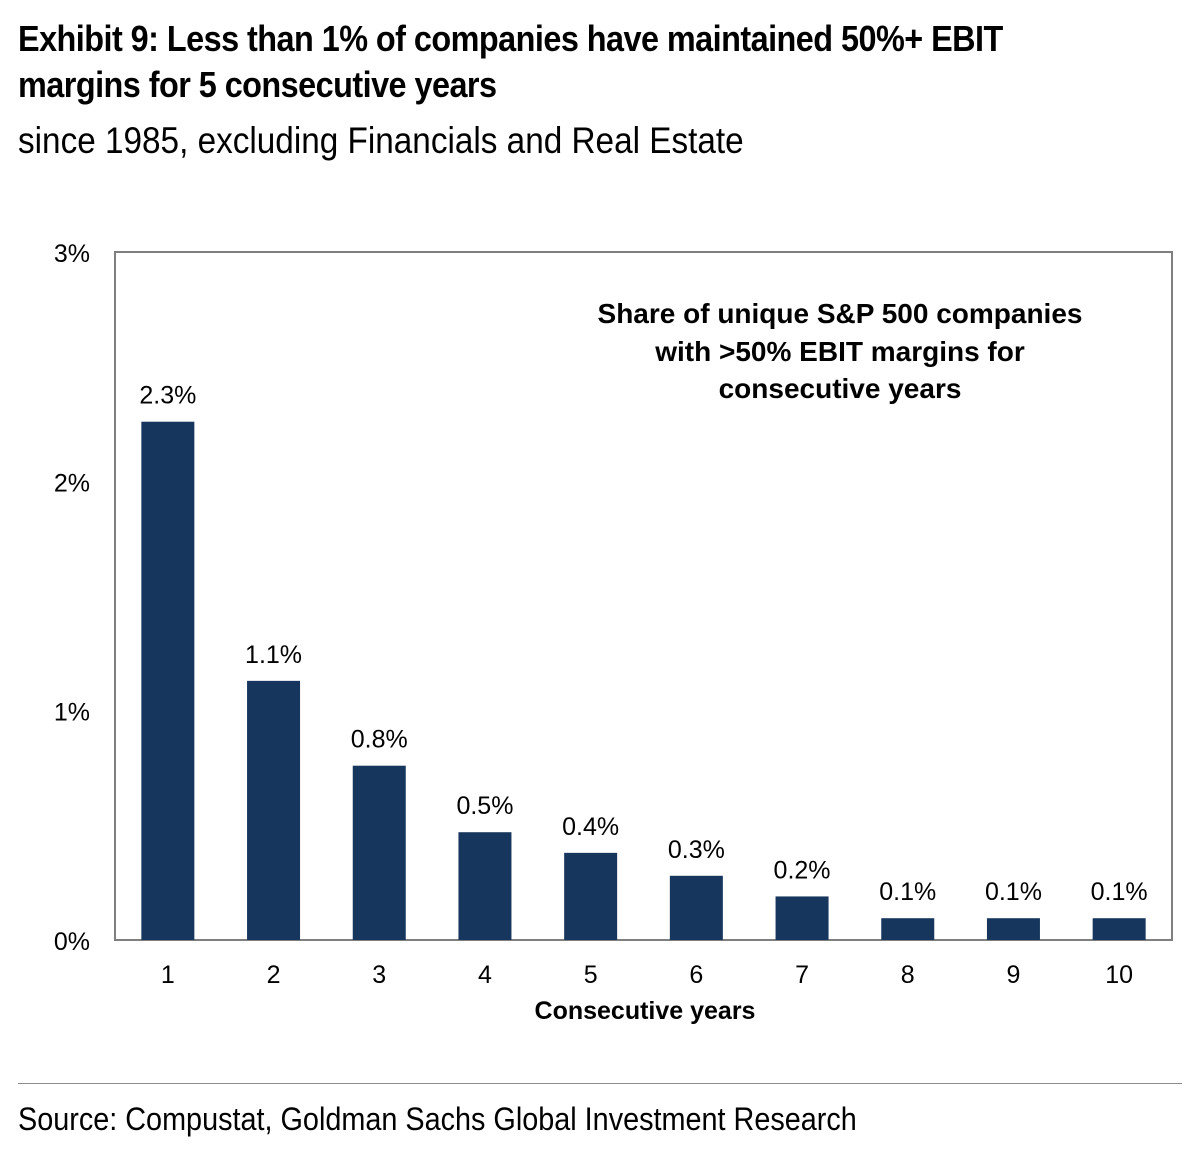 This screenshot has height=1161, width=1200. I want to click on y-tick-label-2: 2%, so click(72, 483).